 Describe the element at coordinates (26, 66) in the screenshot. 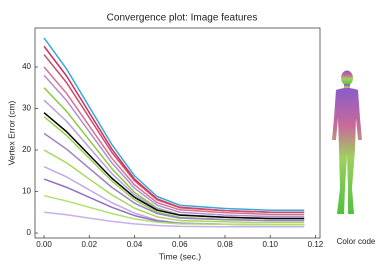

I see `y-tick-label: 40` at that location.